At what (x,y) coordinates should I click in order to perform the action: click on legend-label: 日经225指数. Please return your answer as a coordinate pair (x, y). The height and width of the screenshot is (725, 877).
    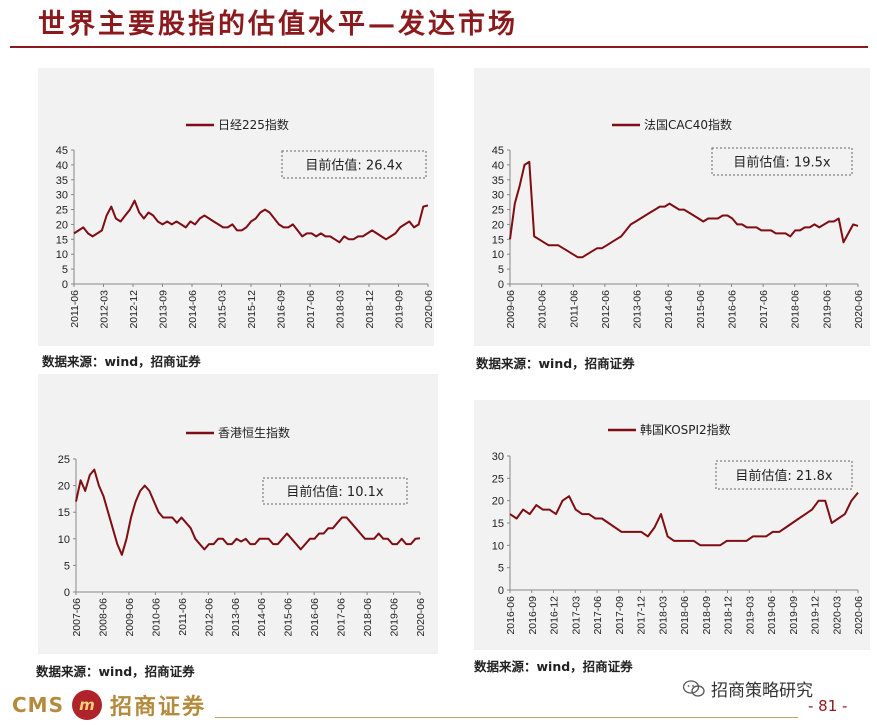
    Looking at the image, I should click on (253, 124).